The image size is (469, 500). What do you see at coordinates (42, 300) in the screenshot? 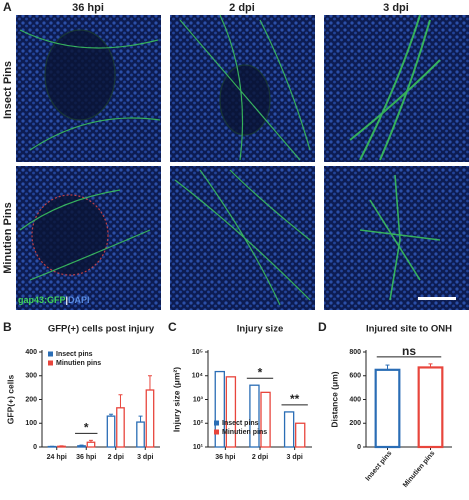
I see `stain-gfp: gap43:GFP` at bounding box center [42, 300].